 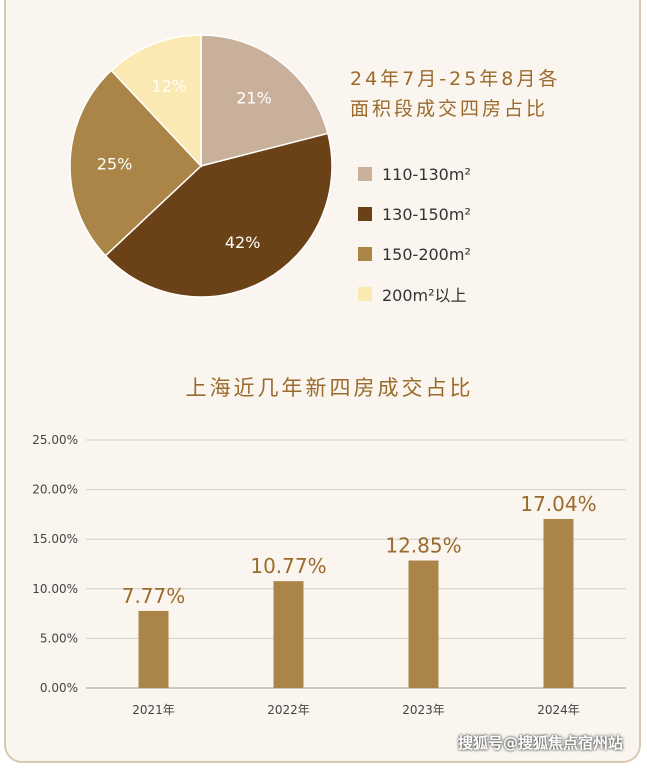 What do you see at coordinates (540, 743) in the screenshot?
I see `watermark-text: 搜狐号@搜狐焦点宿州站` at bounding box center [540, 743].